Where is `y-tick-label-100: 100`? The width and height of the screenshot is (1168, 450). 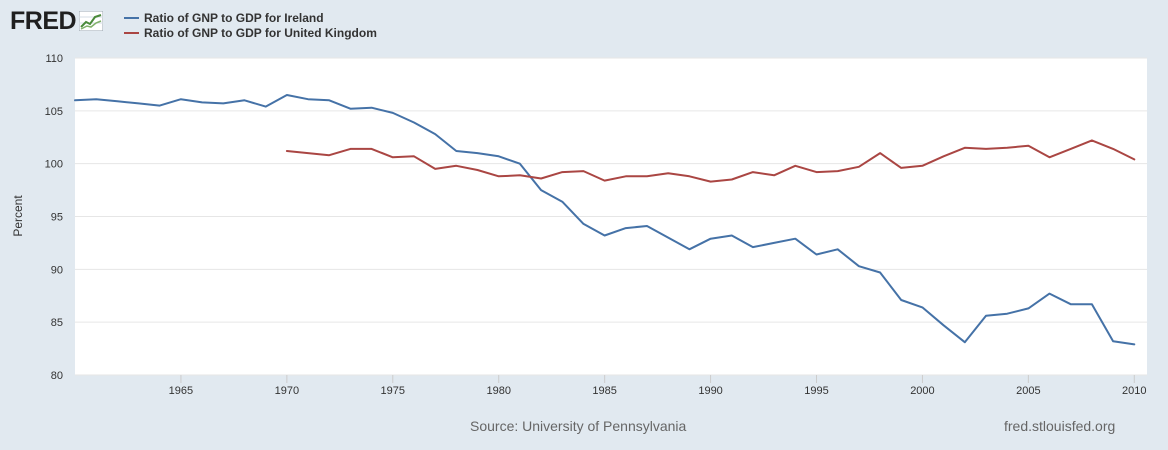
y-tick-label-100: 100 is located at coordinates (54, 165).